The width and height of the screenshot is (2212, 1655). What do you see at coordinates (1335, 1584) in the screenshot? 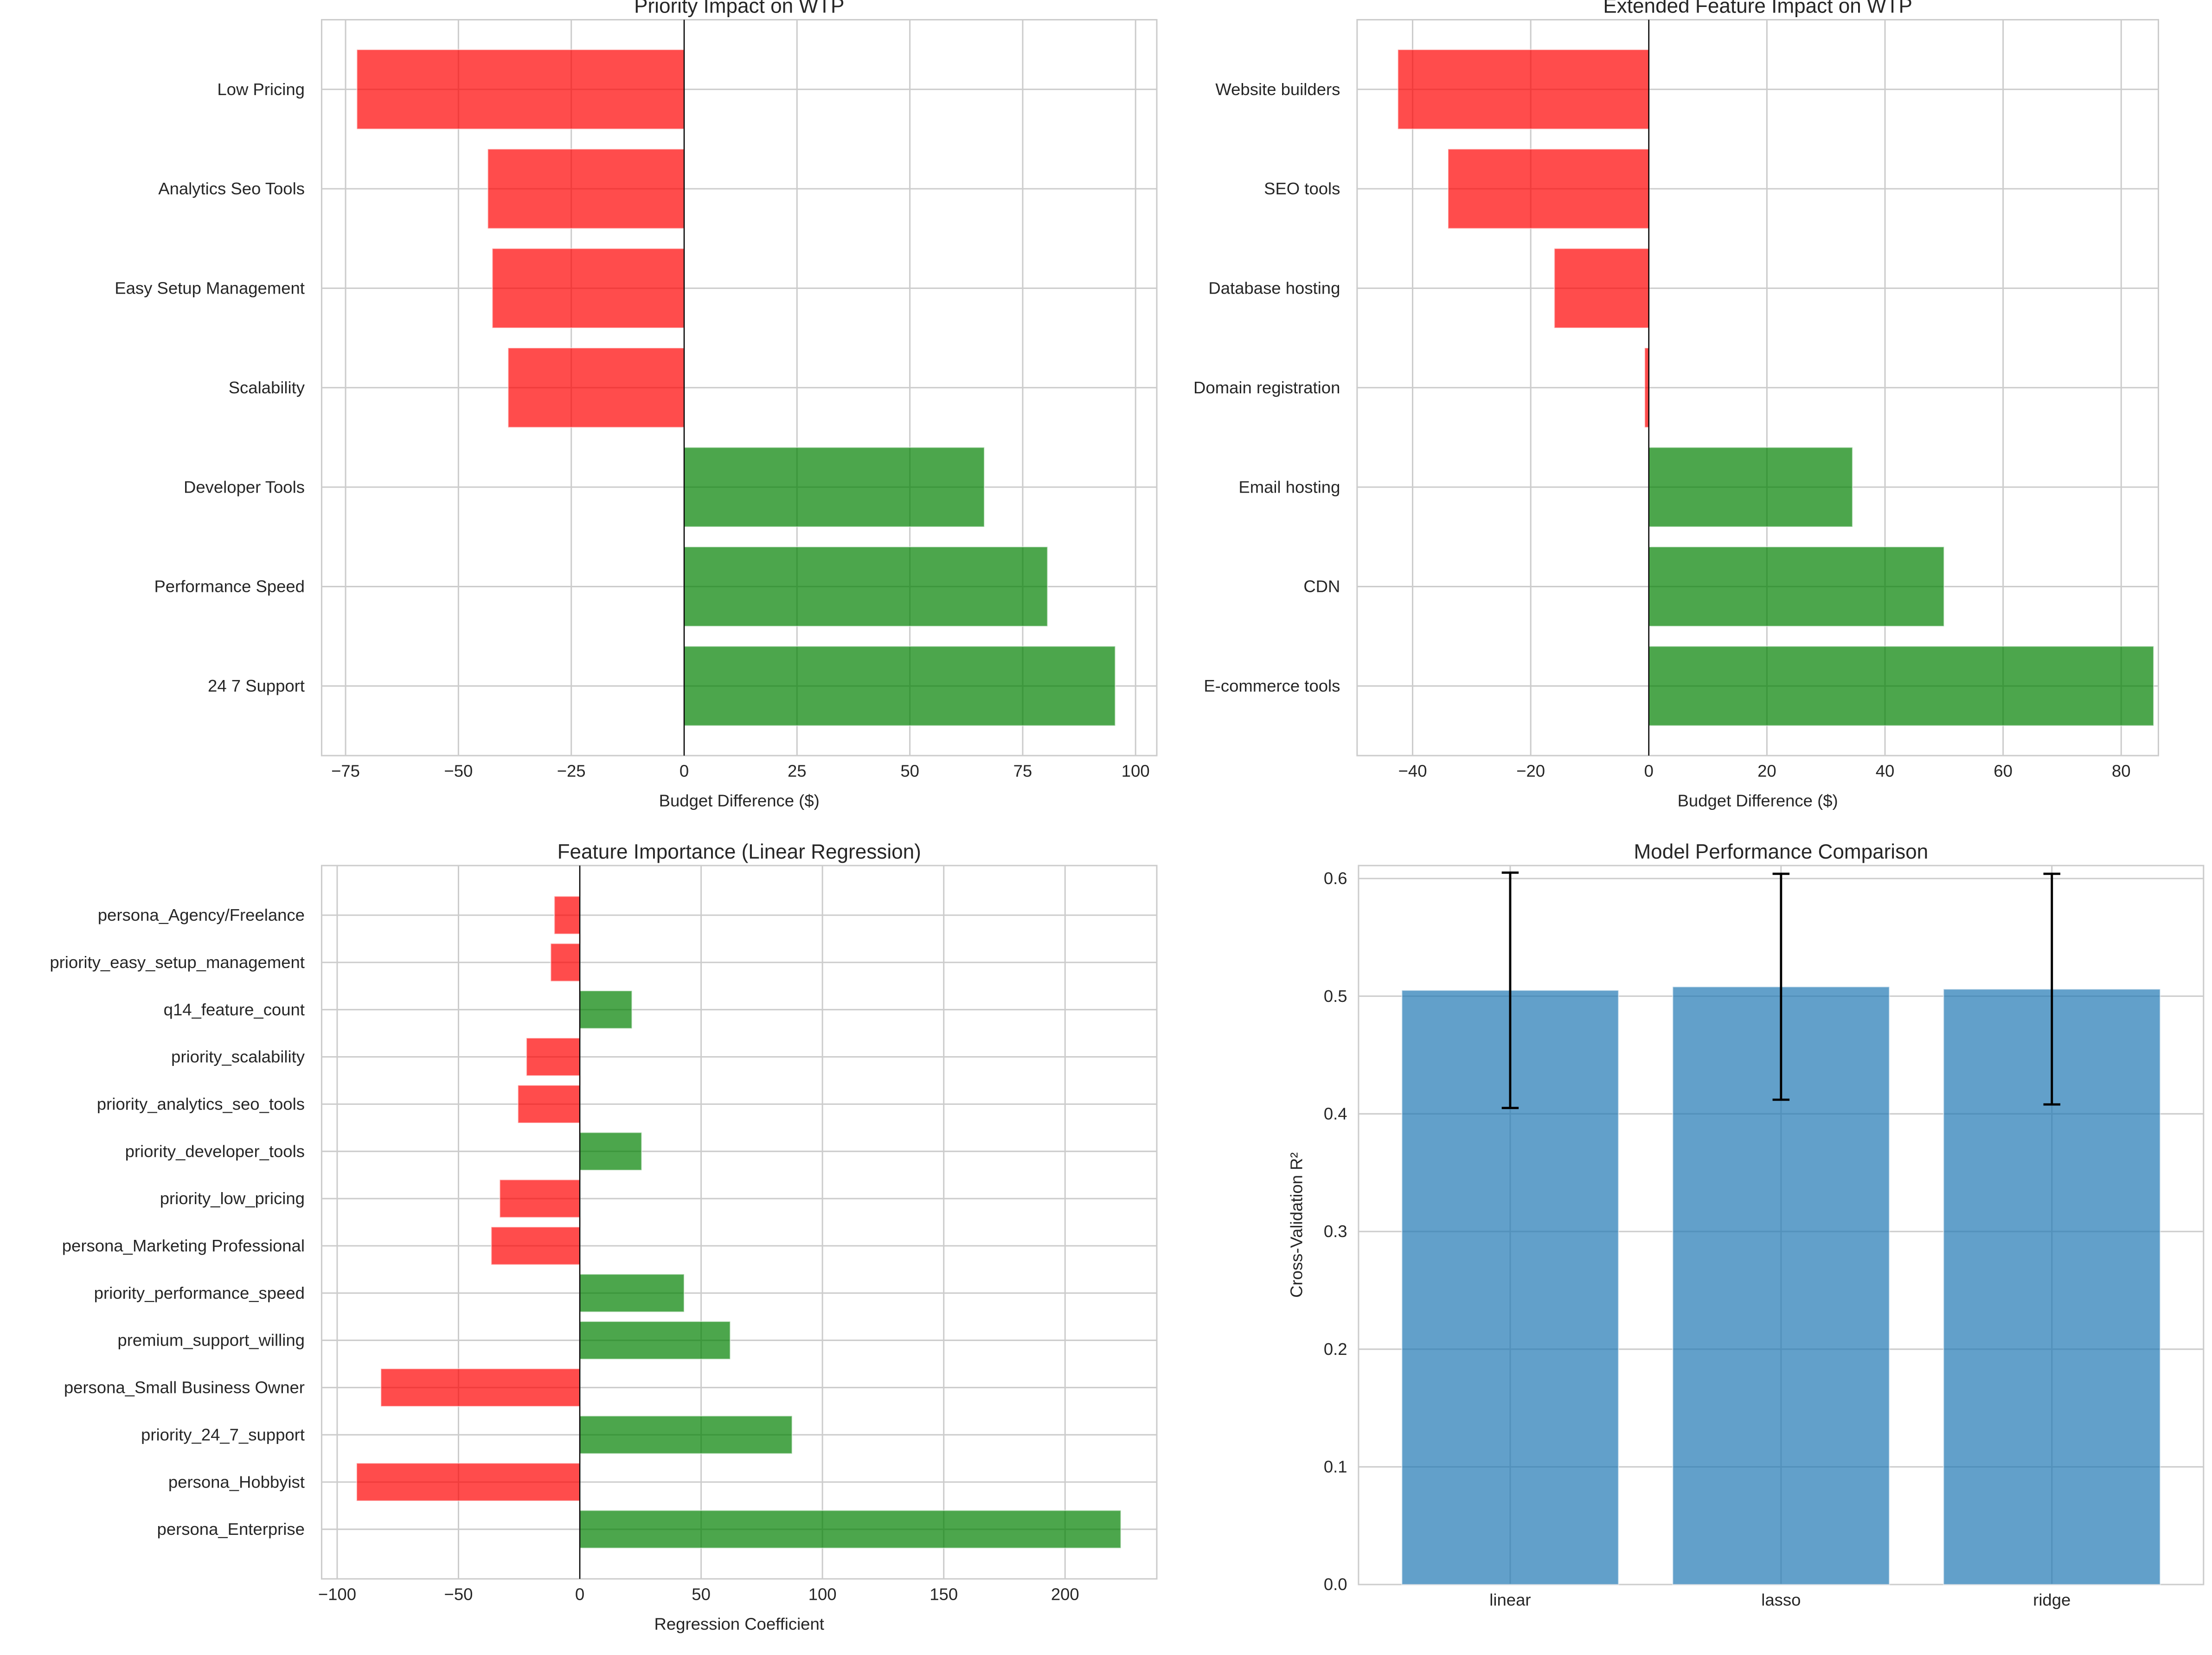
I see `y-tick-label: 0.0` at bounding box center [1335, 1584].